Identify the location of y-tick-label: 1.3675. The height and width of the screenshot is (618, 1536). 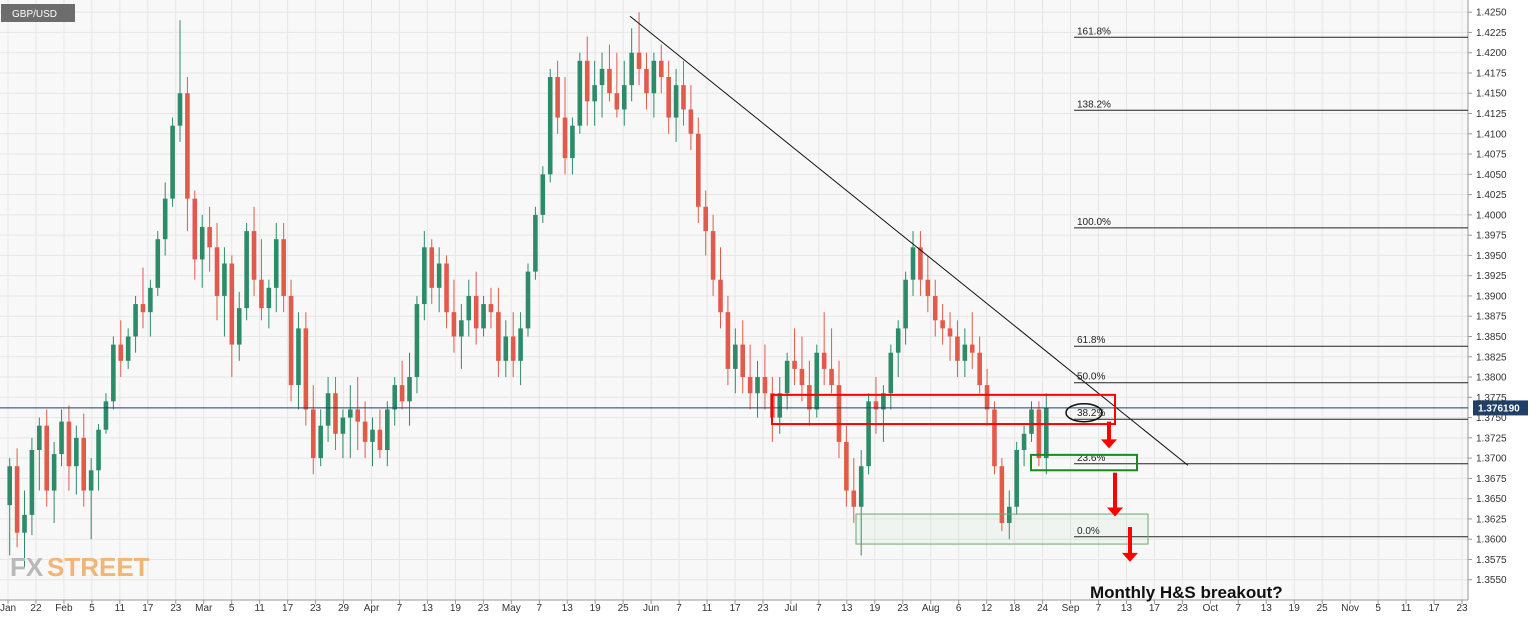
(1491, 479).